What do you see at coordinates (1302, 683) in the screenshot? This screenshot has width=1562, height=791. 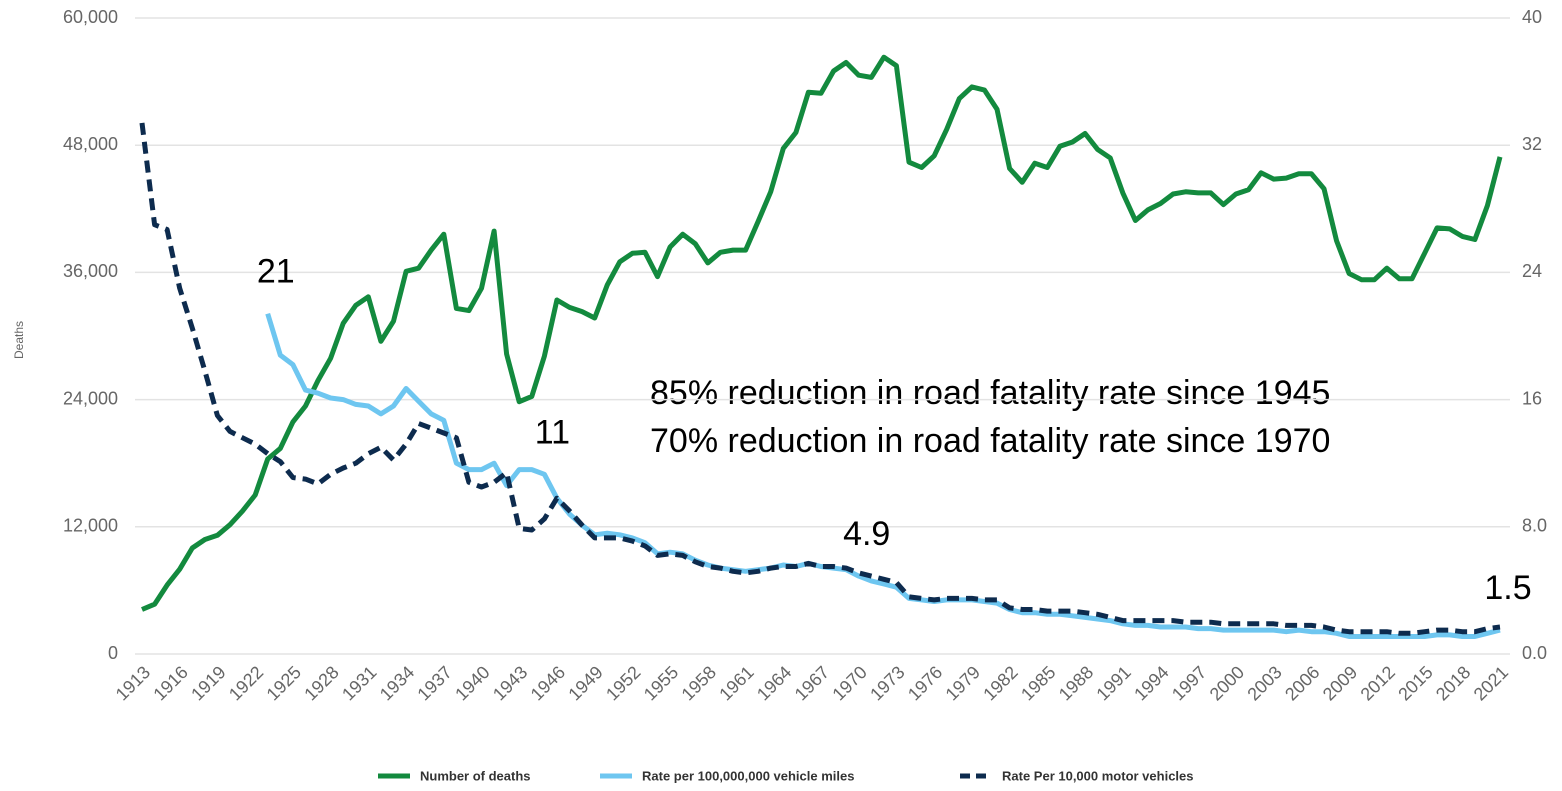 I see `x-tick-label: 2006` at bounding box center [1302, 683].